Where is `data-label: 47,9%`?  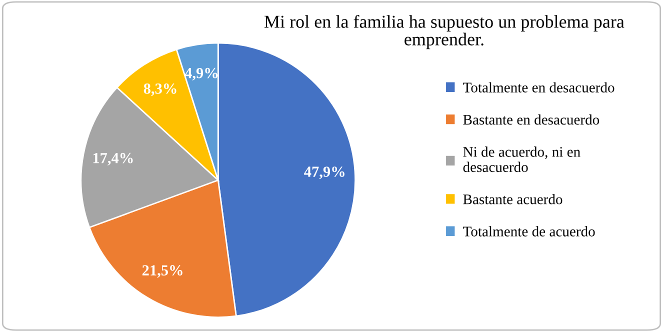
data-label: 47,9% is located at coordinates (324, 173).